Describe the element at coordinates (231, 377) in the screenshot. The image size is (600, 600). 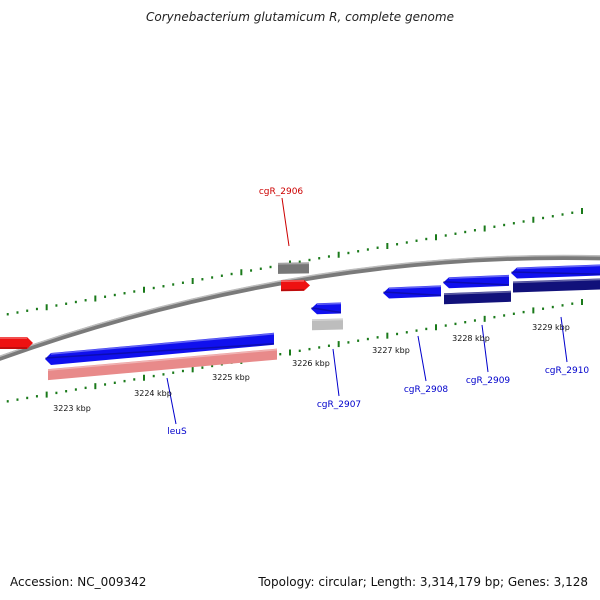
I see `scale-label-3225: 3225 kbp` at that location.